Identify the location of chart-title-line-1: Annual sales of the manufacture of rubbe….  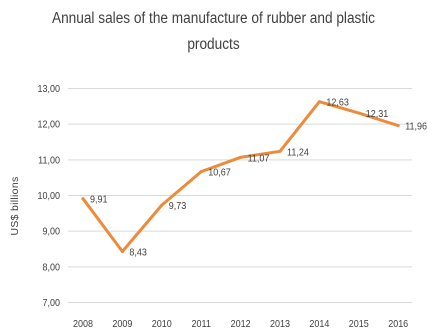
(213, 18).